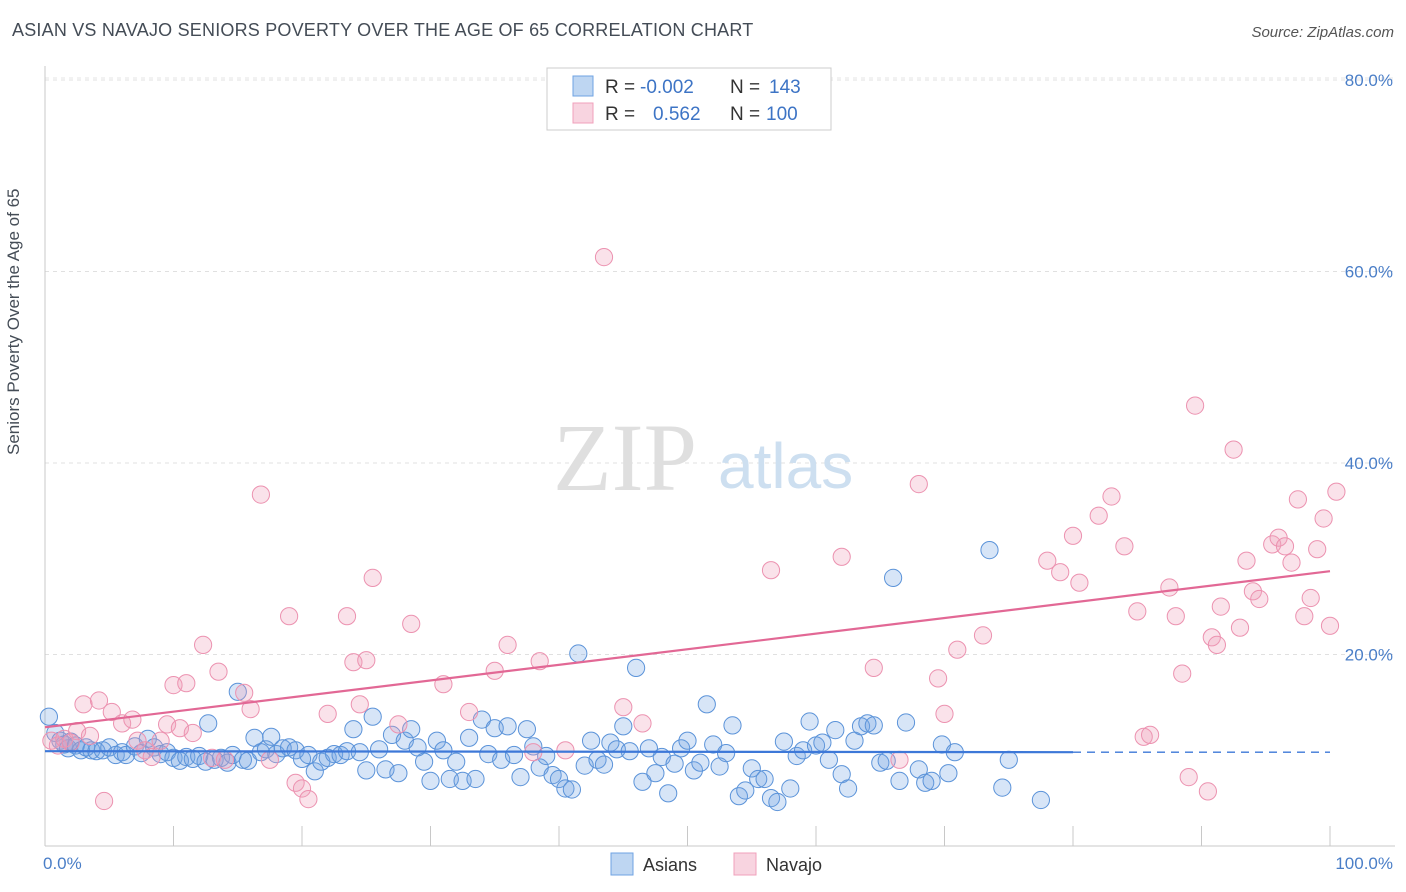 This screenshot has width=1406, height=892. What do you see at coordinates (785, 87) in the screenshot?
I see `legend-n-value-asians: 143` at bounding box center [785, 87].